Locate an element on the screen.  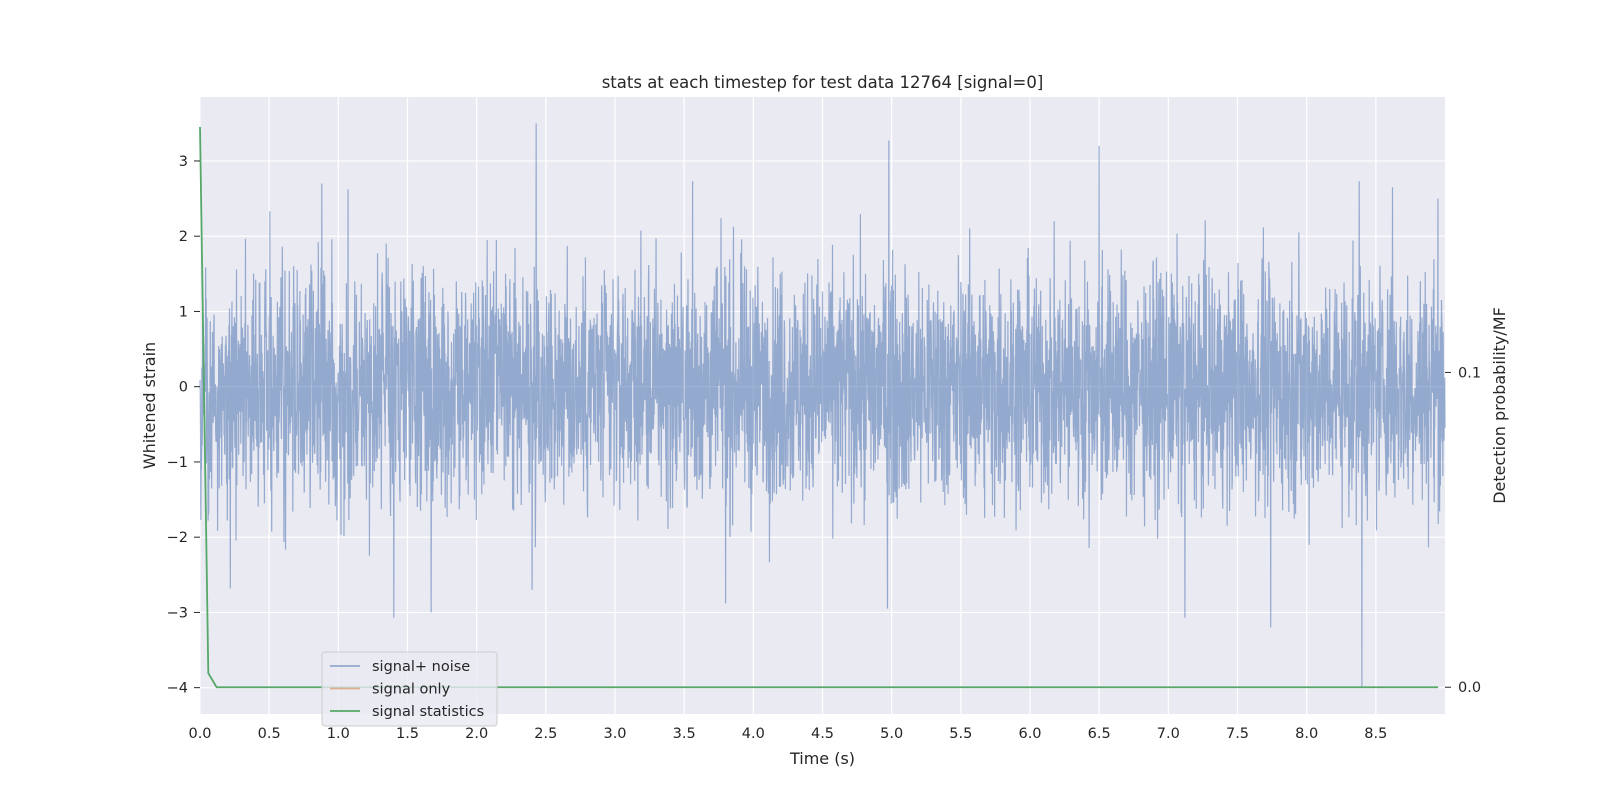
x-tick-label: 1.5 is located at coordinates (407, 734).